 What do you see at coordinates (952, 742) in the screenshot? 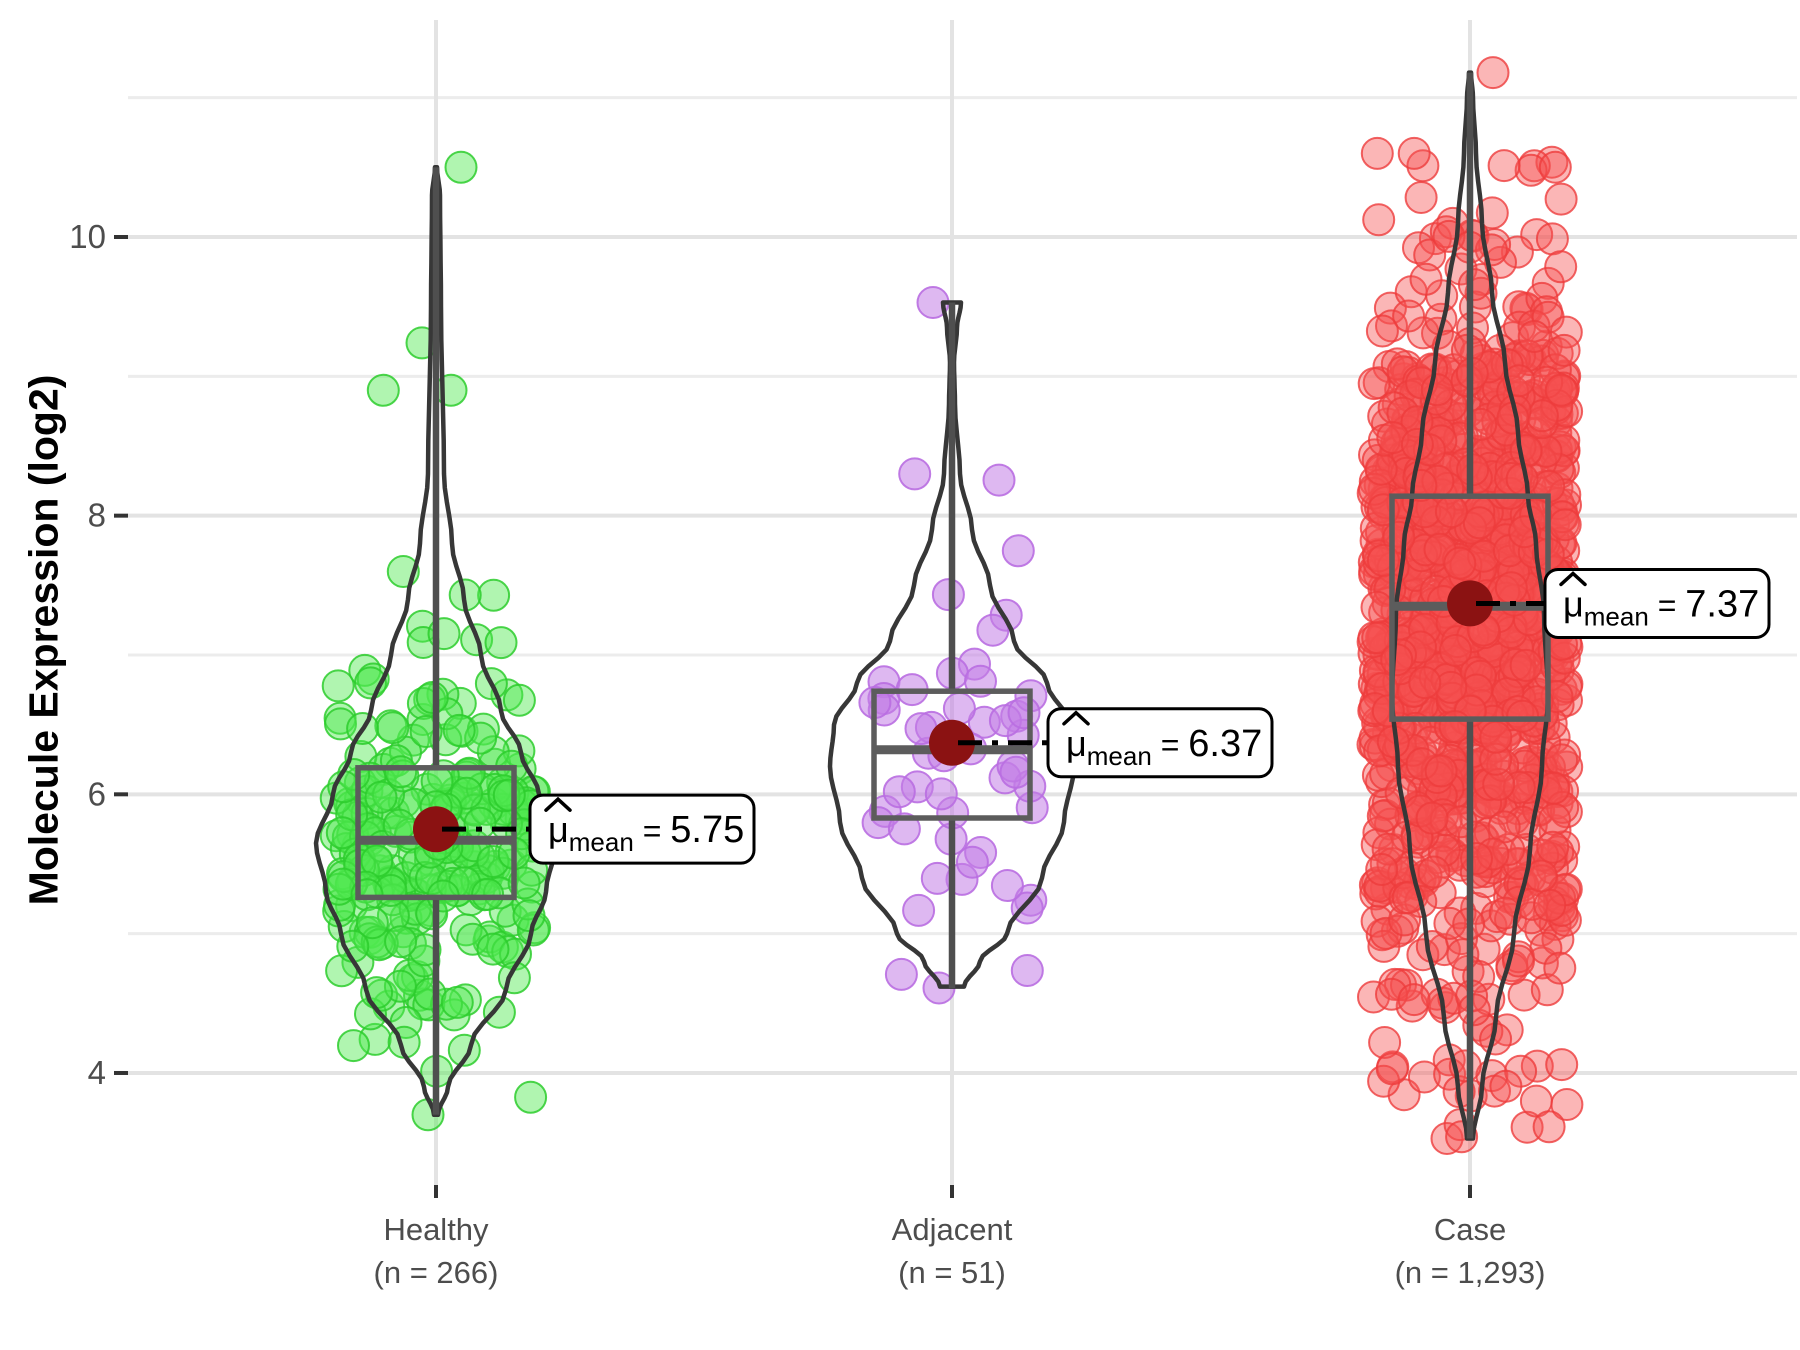
I see `mean-dot` at bounding box center [952, 742].